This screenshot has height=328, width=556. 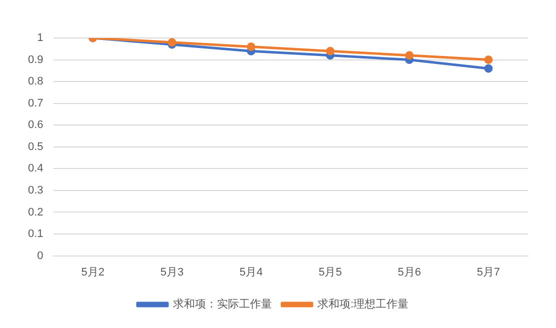 I want to click on y-tick-label: 0.1, so click(x=36, y=234).